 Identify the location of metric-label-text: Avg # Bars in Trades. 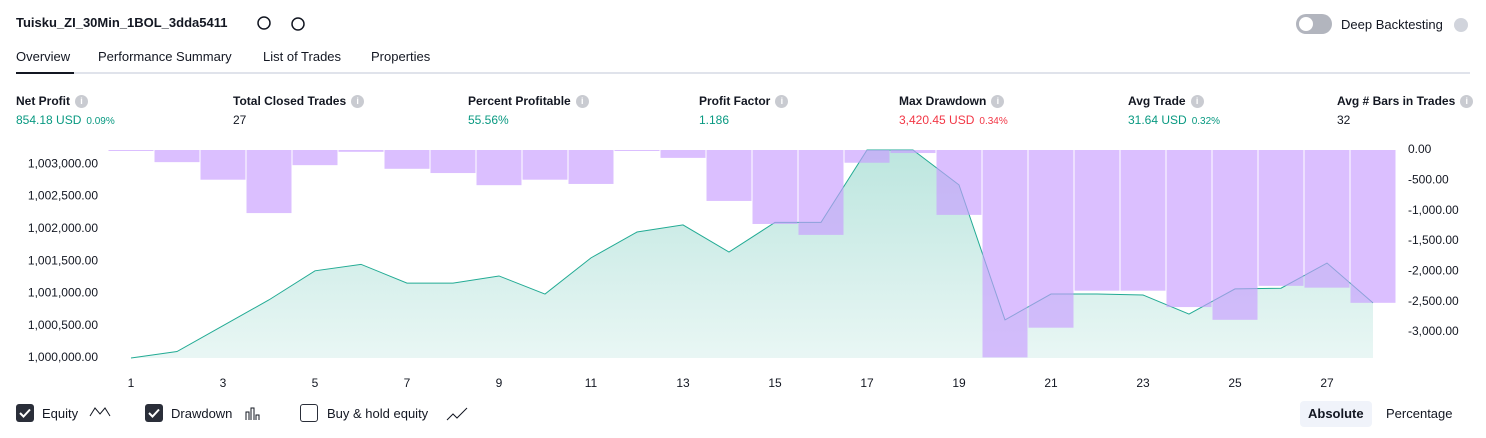
(1396, 101).